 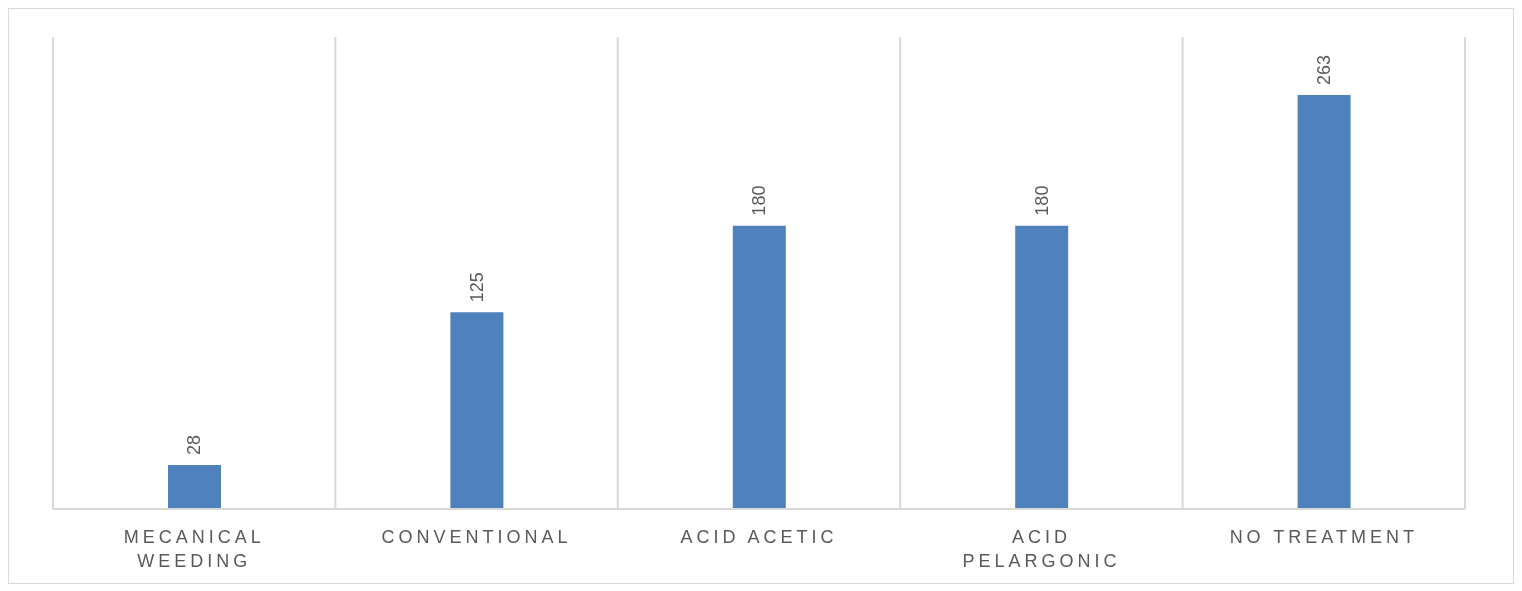 I want to click on x-tick-label: ACID ACETIC, so click(x=759, y=537).